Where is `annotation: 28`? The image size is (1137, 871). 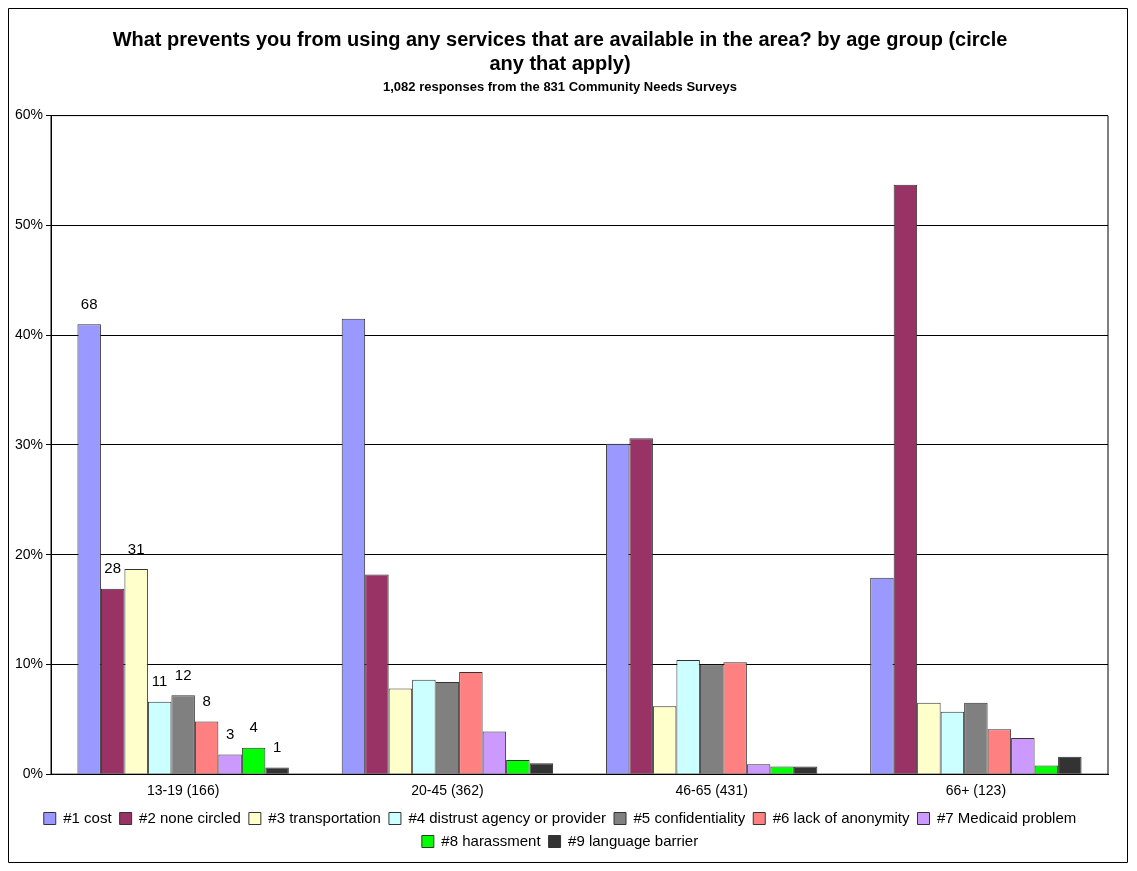 annotation: 28 is located at coordinates (113, 568).